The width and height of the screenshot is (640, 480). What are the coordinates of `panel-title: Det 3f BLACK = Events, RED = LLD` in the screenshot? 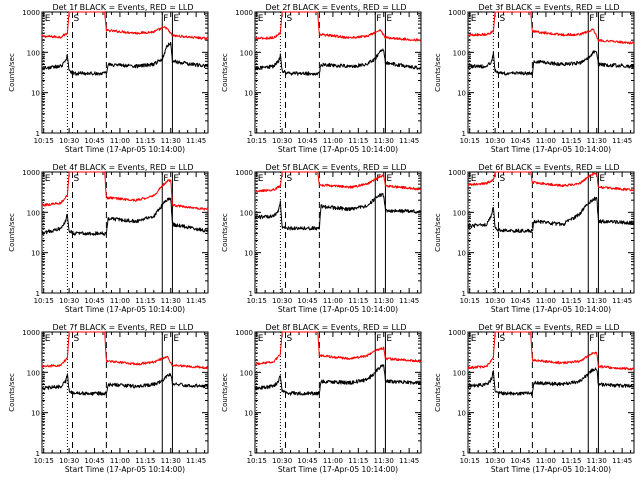 It's located at (548, 7).